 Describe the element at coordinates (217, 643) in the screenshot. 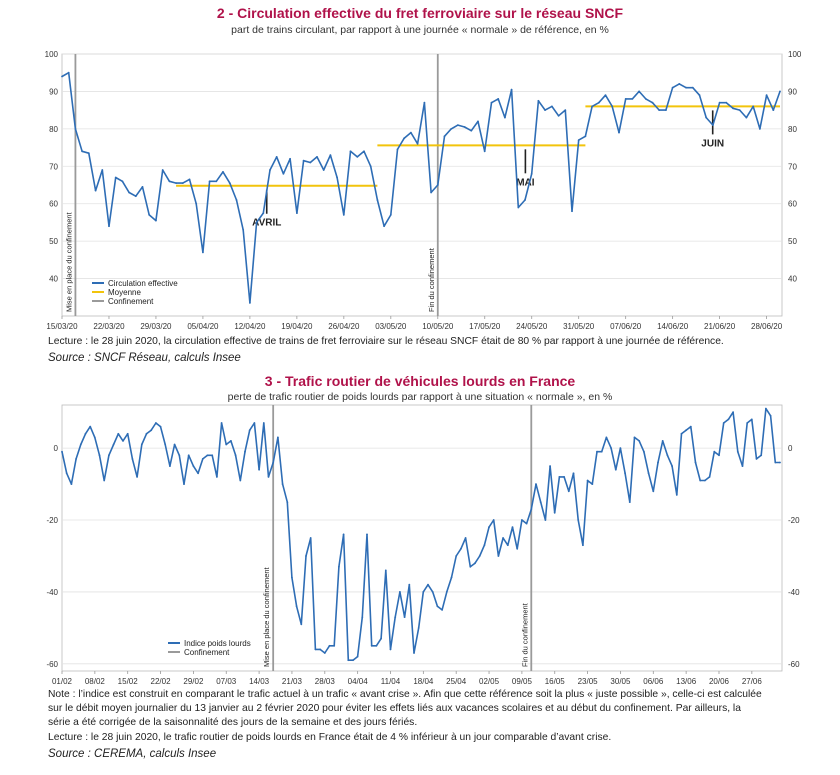

I see `legend-entry: Indice poids lourds` at that location.